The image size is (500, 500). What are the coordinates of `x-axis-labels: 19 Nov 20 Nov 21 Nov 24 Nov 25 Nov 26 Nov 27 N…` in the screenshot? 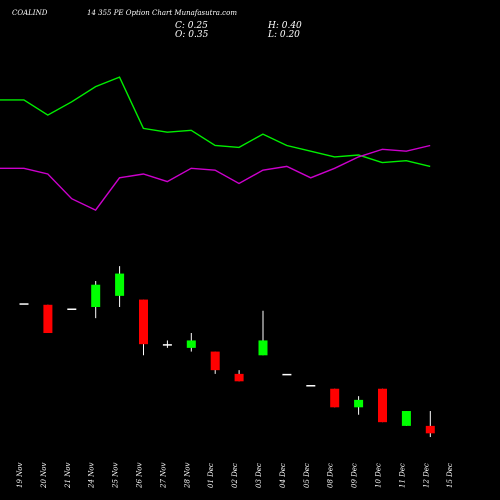 It's located at (235, 476).